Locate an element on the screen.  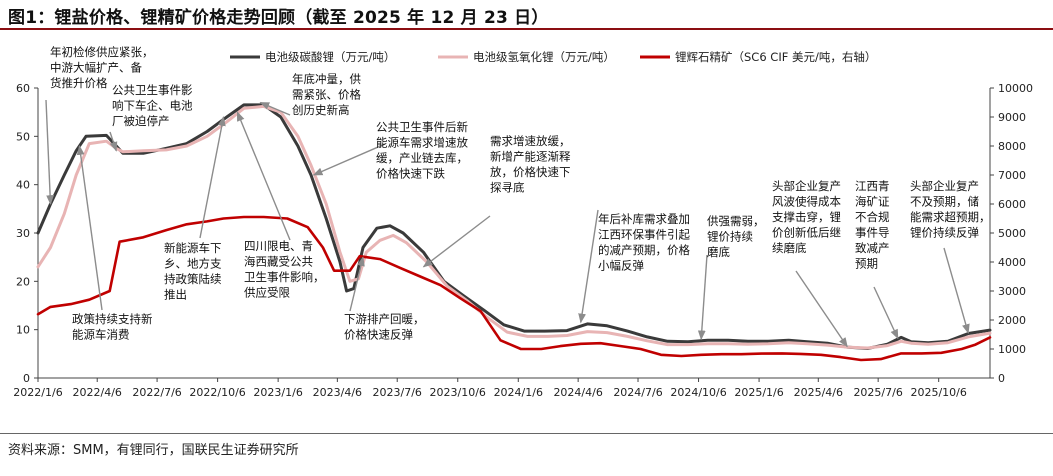
right-tick-label: 10000 is located at coordinates (1015, 88).